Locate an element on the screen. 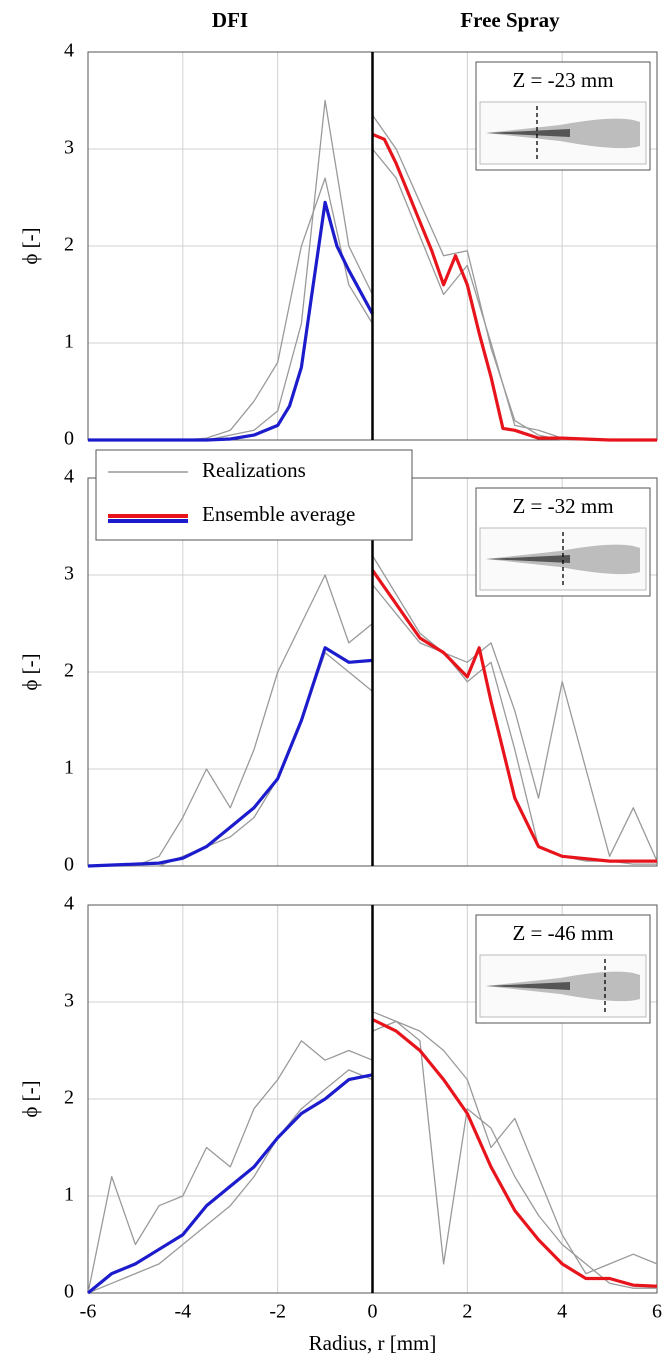  x-tick-label: 0 is located at coordinates (373, 1312).